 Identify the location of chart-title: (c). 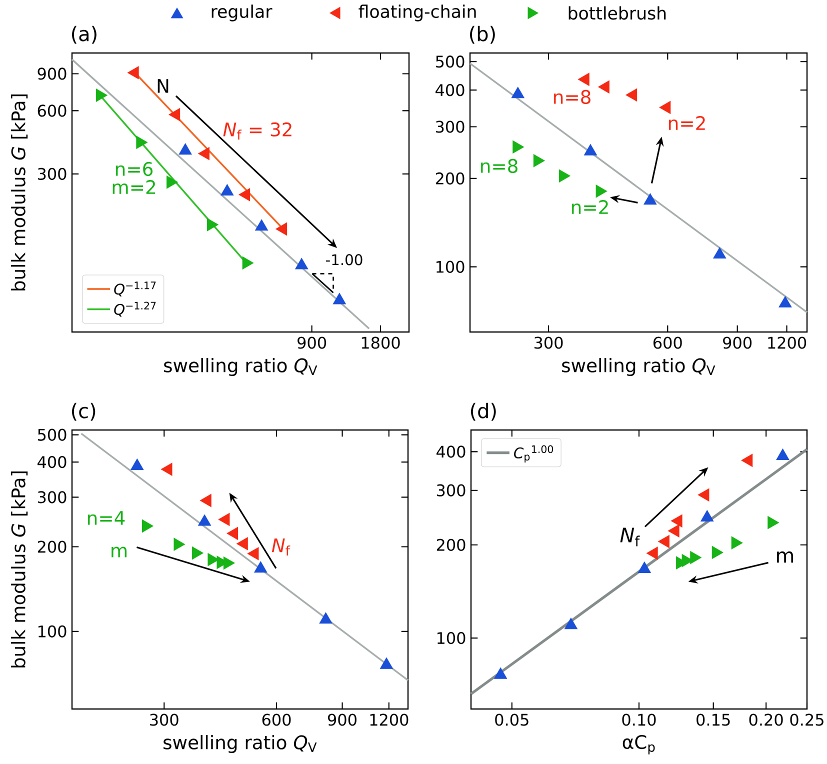
(84, 411).